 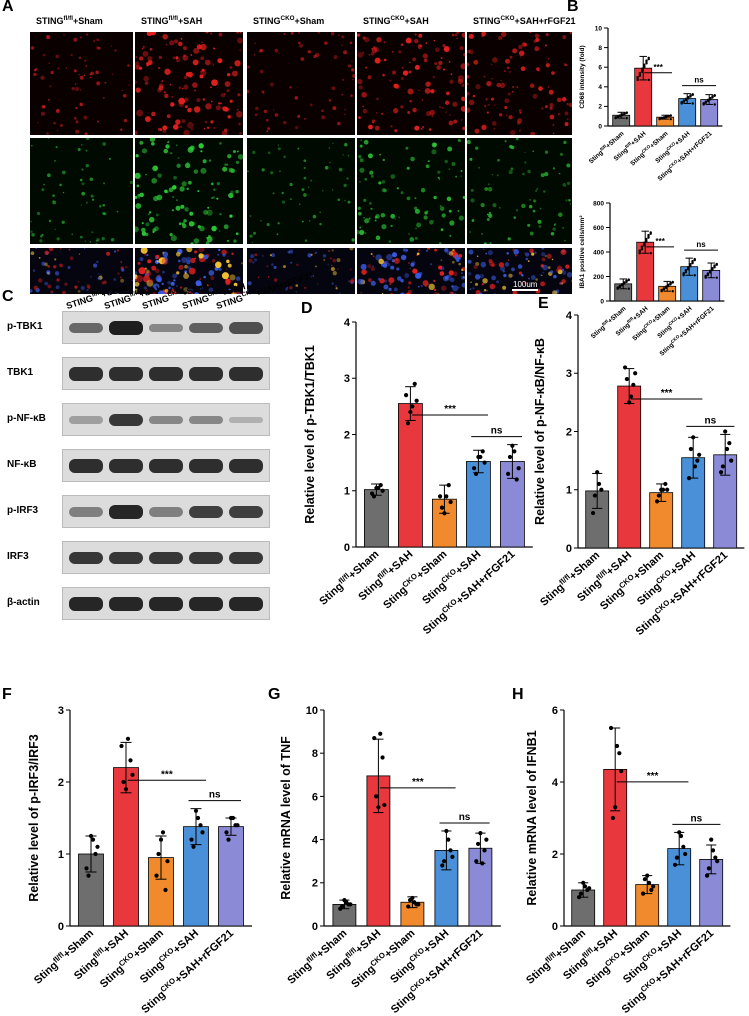 I want to click on blot-row: NF-κB, so click(x=138, y=465).